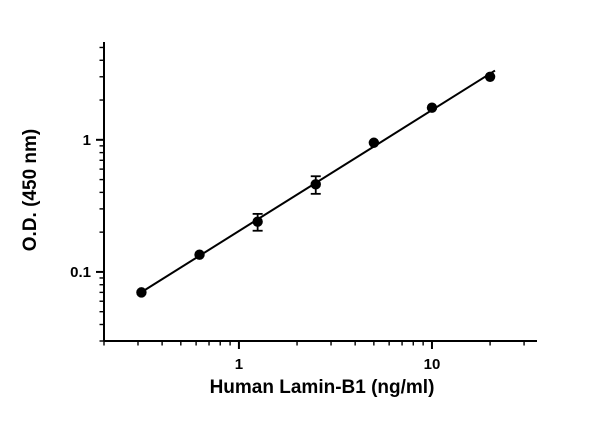  Describe the element at coordinates (322, 387) in the screenshot. I see `x-axis-label: Human Lamin-B1 (ng/ml)` at that location.